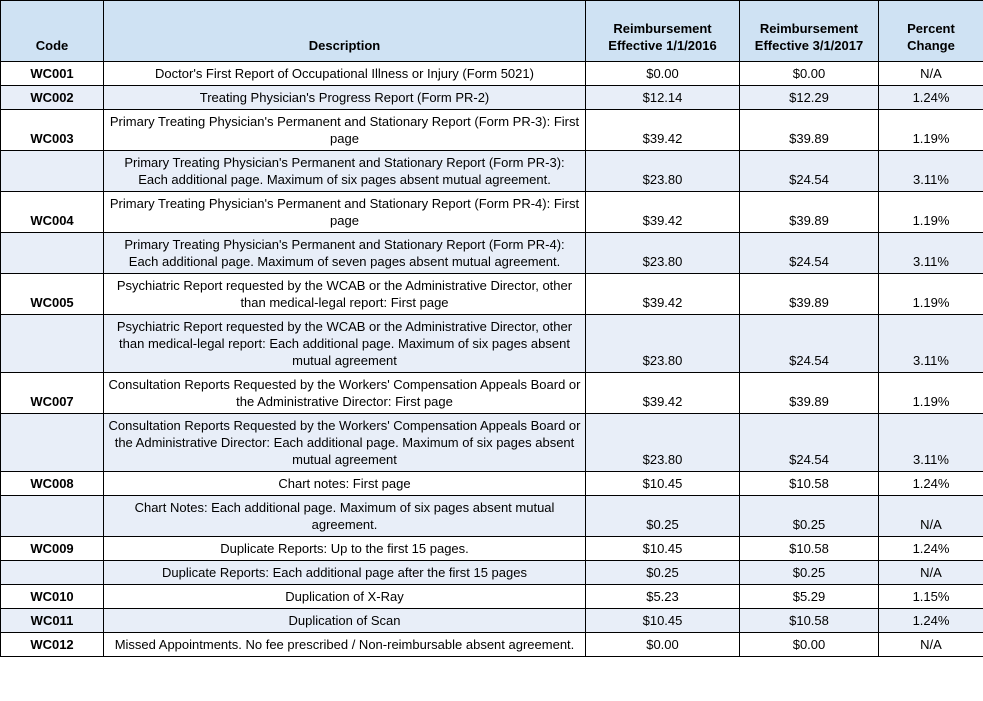  Describe the element at coordinates (662, 97) in the screenshot. I see `reimbursement-2016-cell: $12.14` at that location.